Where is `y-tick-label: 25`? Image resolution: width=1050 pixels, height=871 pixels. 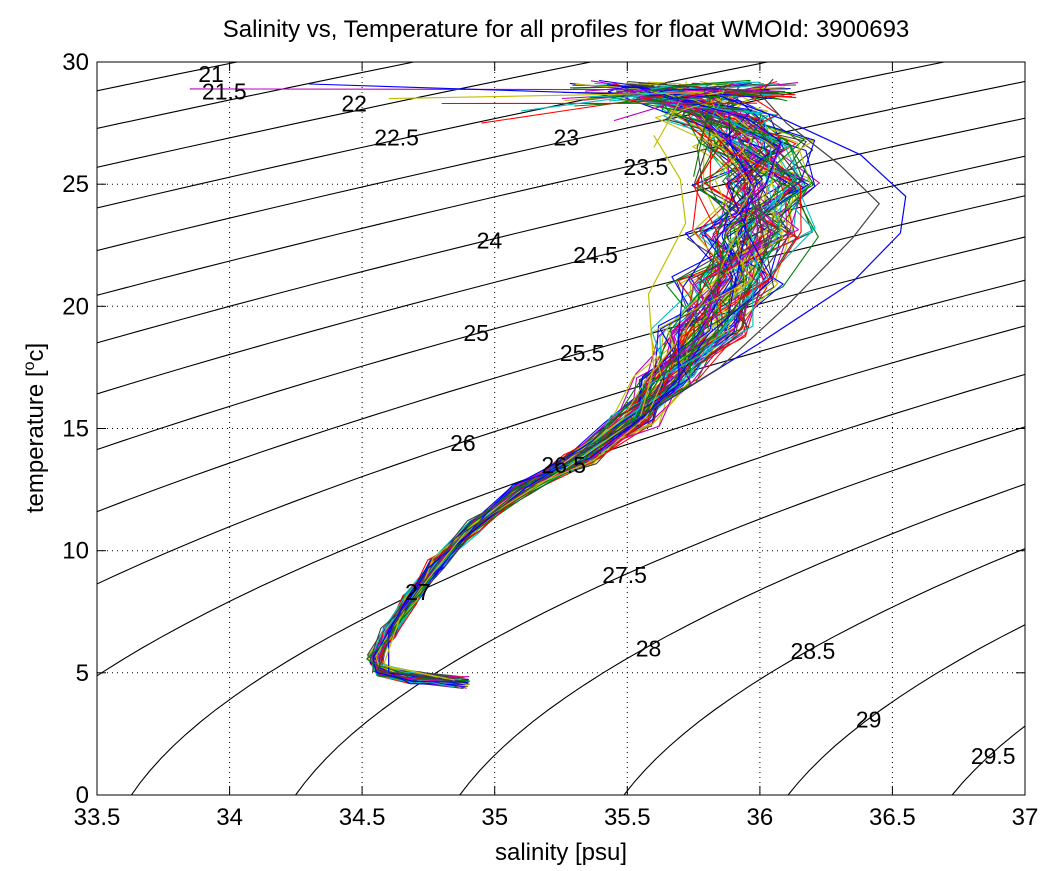 y-tick-label: 25 is located at coordinates (75, 184).